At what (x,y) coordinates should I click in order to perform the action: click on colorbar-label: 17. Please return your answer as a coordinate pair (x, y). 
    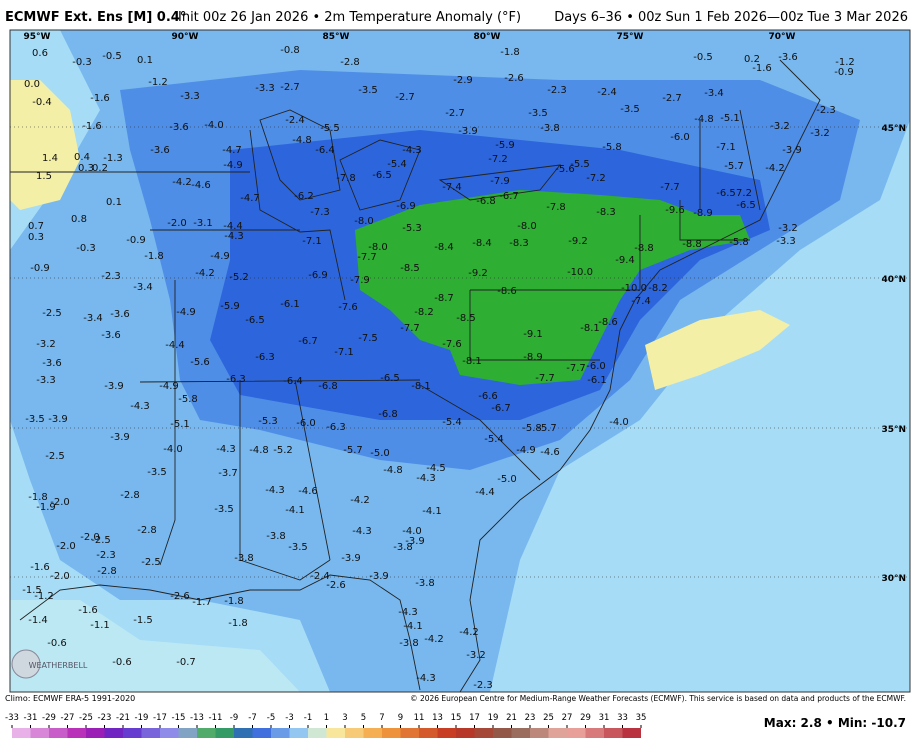
    Looking at the image, I should click on (474, 718).